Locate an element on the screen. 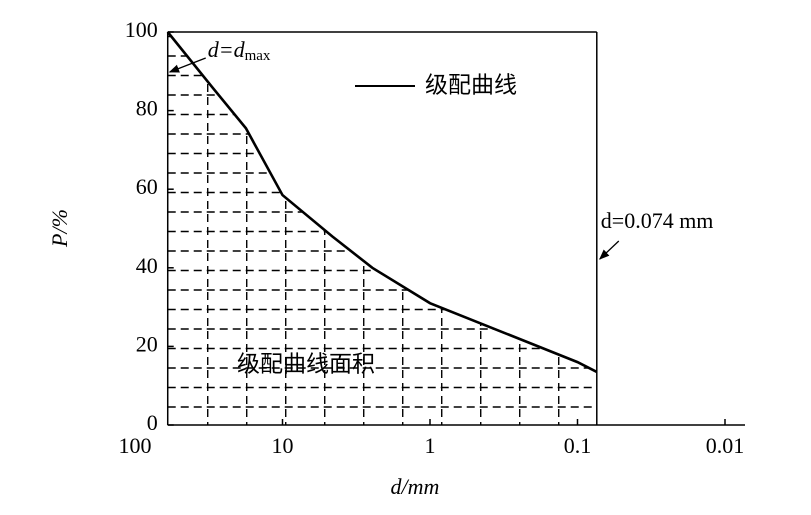 The width and height of the screenshot is (811, 515). ref-arrow is located at coordinates (609, 250).